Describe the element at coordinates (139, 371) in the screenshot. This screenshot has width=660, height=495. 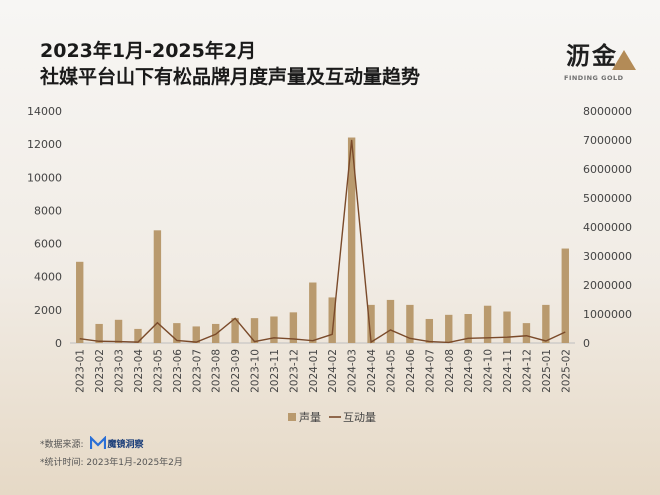
I see `x-tick-label: 2023-04` at that location.